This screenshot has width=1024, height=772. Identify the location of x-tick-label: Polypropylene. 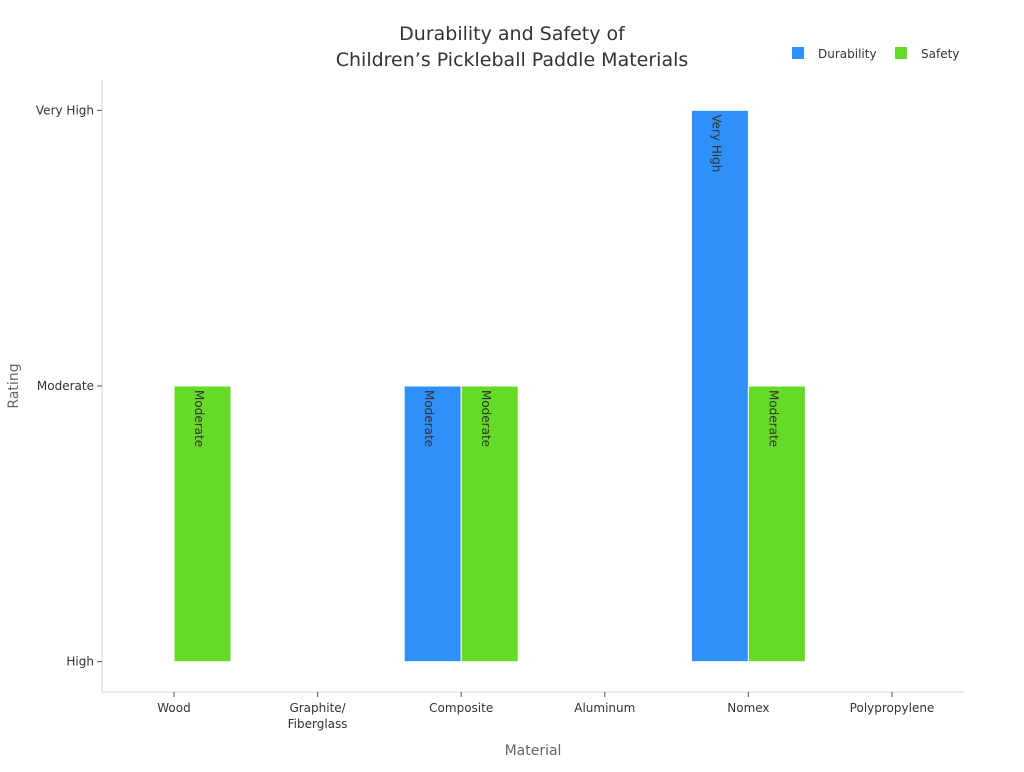
(892, 708).